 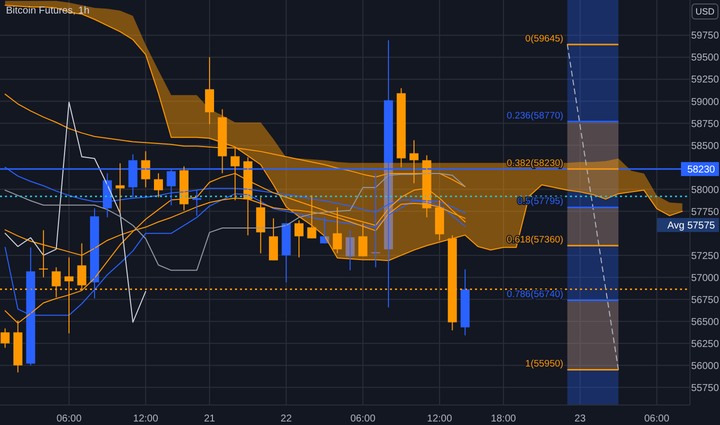 I want to click on y-tick-label: 56000, so click(x=705, y=366).